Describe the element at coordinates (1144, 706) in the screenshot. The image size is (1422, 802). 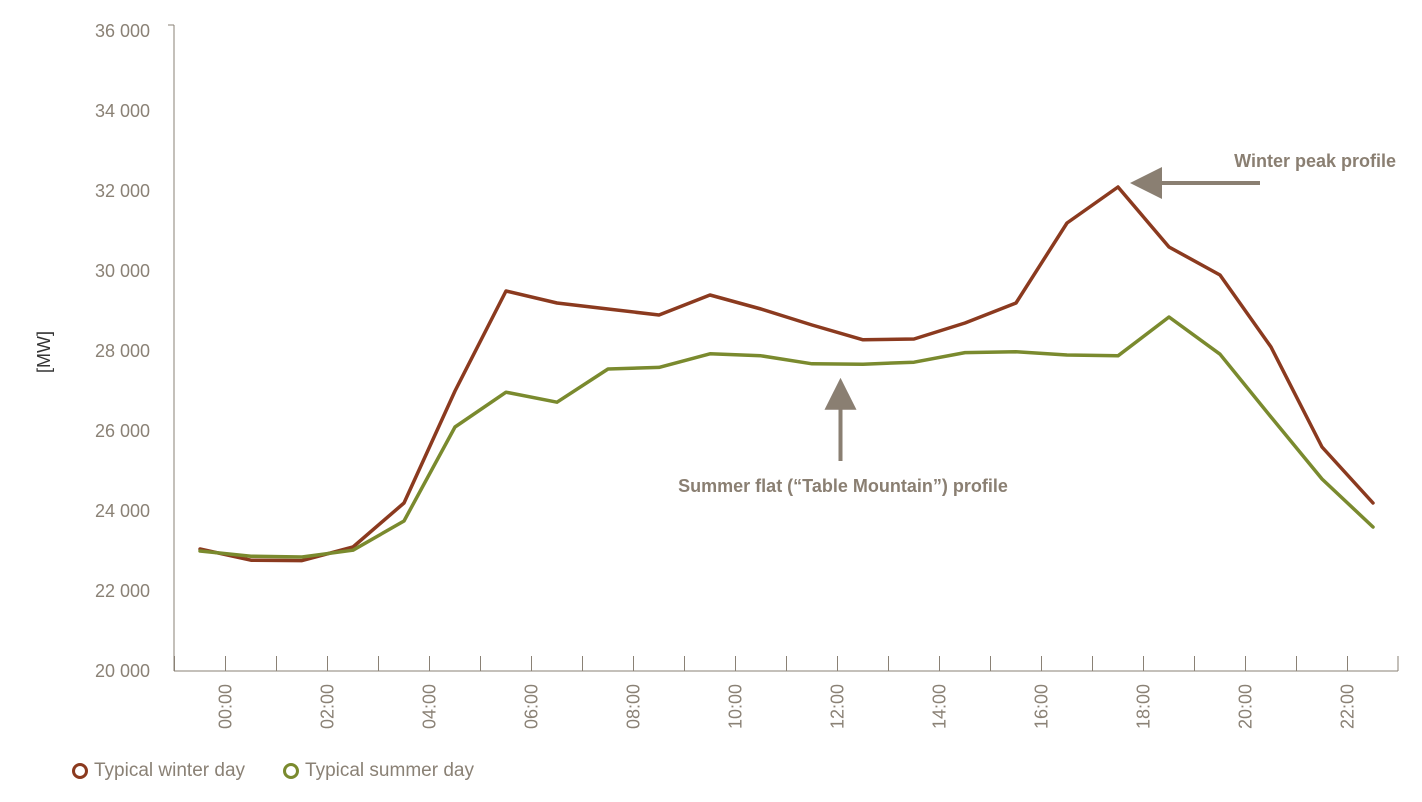
I see `x-tick-label: 18:00` at that location.